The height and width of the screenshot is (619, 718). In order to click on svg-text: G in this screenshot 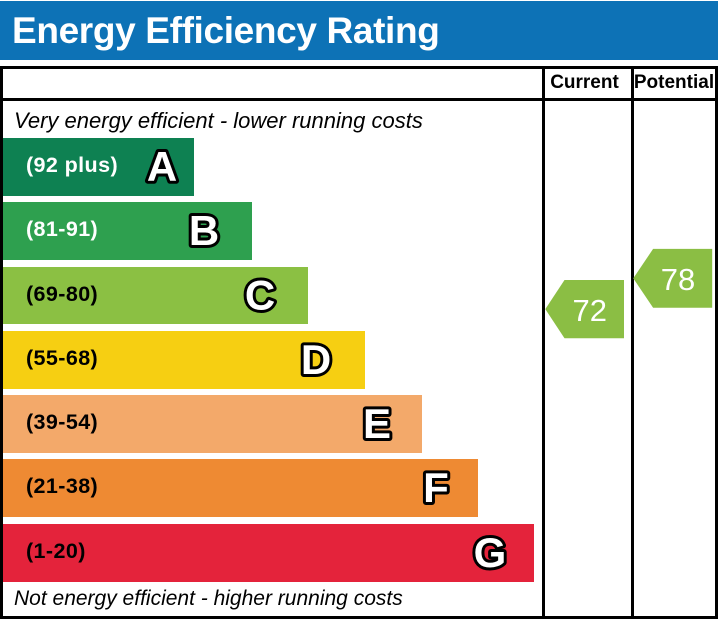, I will do `click(490, 552)`.